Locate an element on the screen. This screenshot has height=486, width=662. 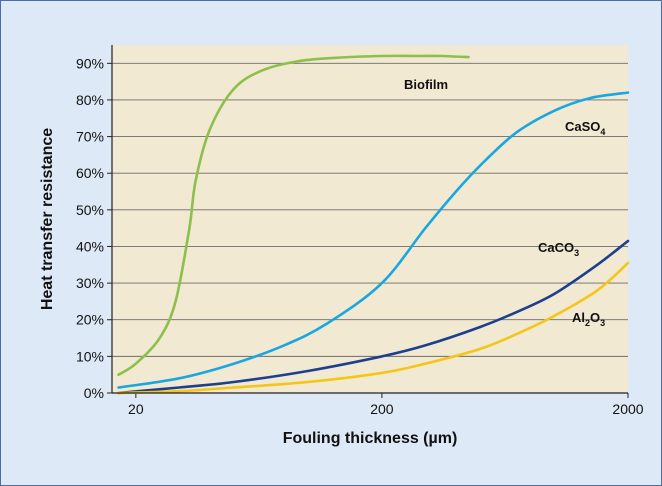
y-tick-label: 50% is located at coordinates (90, 210).